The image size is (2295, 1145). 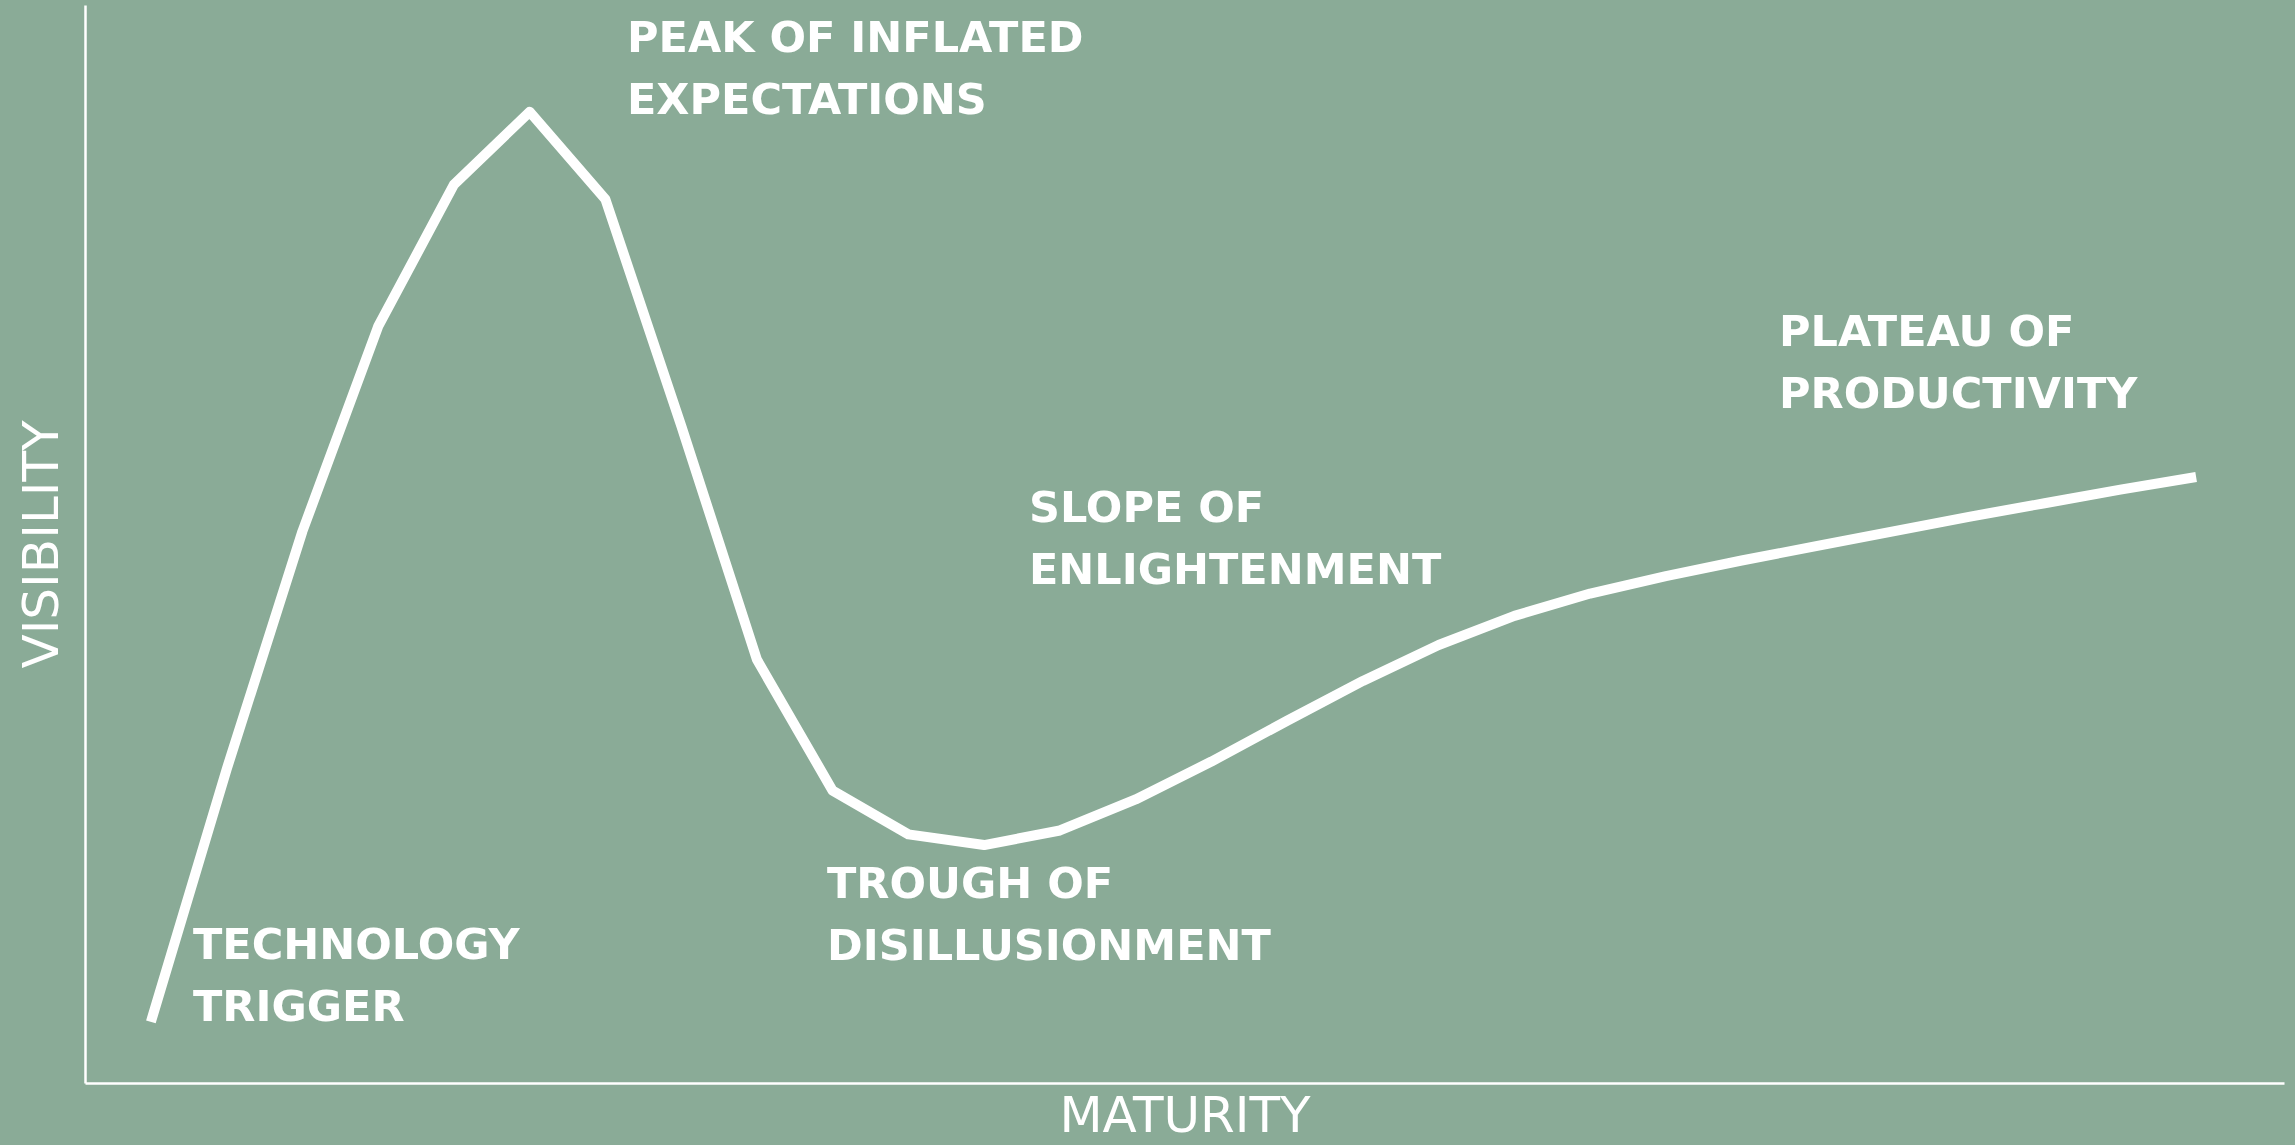 I want to click on annotation: SLOPE OF ENLIGHTENMENT, so click(x=1235, y=538).